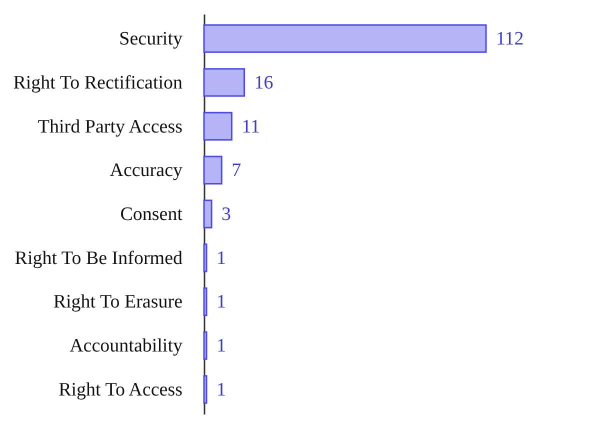  Describe the element at coordinates (251, 127) in the screenshot. I see `data-label: 11` at that location.